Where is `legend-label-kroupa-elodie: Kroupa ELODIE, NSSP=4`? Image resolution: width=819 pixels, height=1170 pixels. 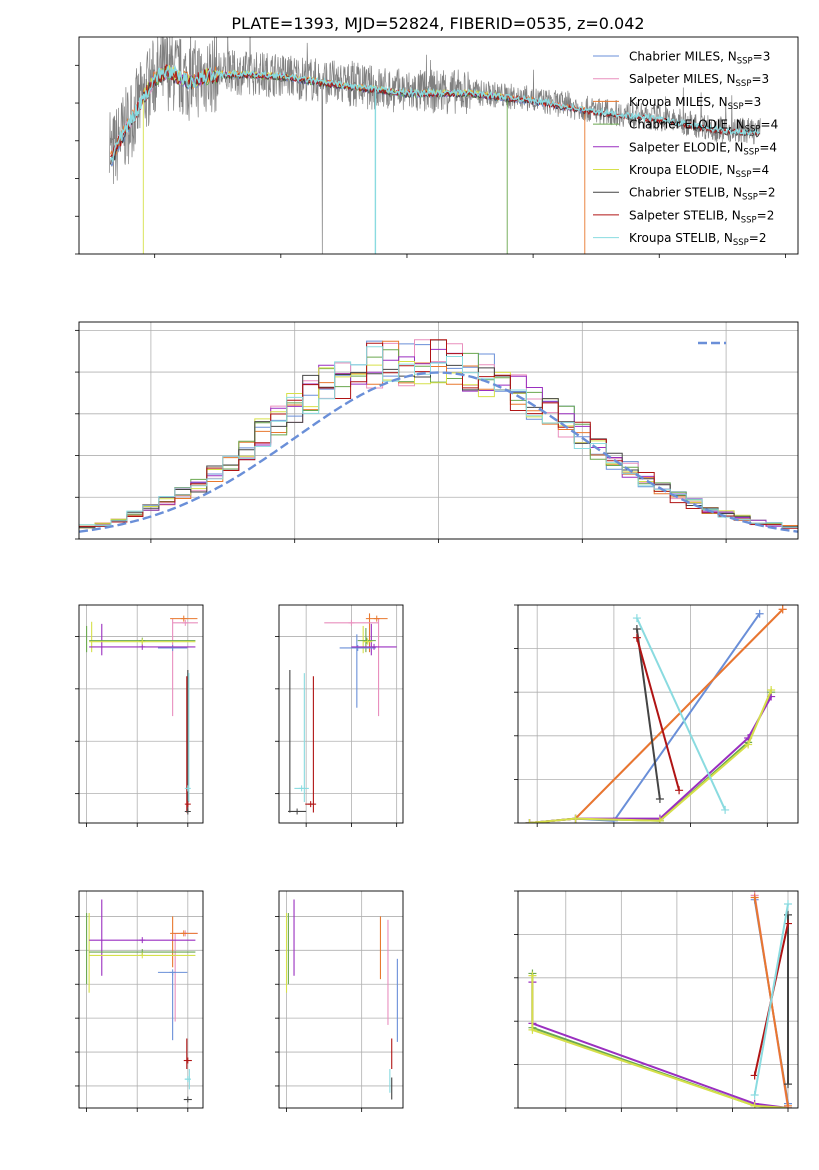 legend-label-kroupa-elodie: Kroupa ELODIE, NSSP=4 is located at coordinates (699, 171).